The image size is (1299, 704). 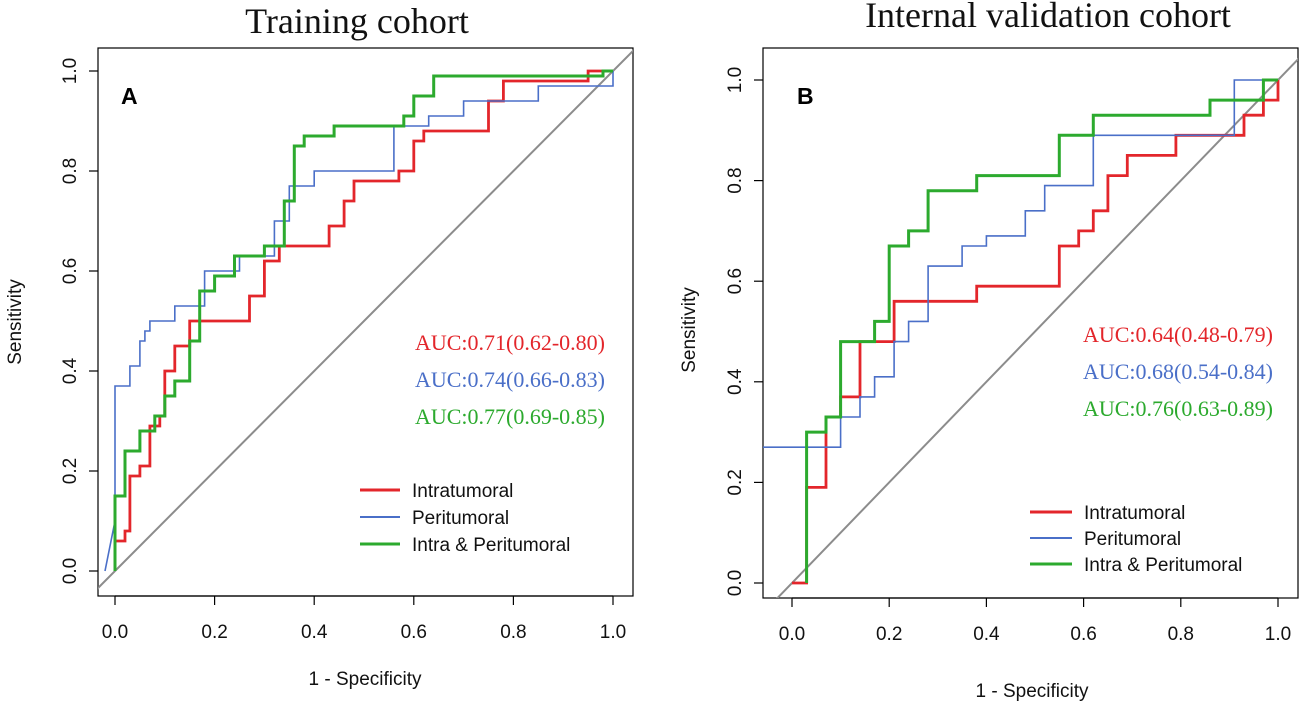 What do you see at coordinates (462, 491) in the screenshot?
I see `panel-a-legend-label: Intratumoral` at bounding box center [462, 491].